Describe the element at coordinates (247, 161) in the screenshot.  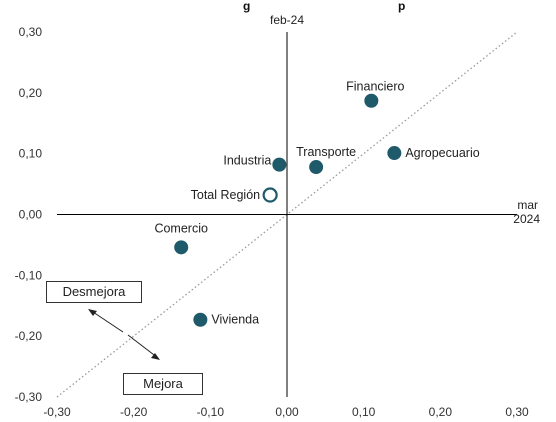
I see `point-label-industria: Industria` at that location.